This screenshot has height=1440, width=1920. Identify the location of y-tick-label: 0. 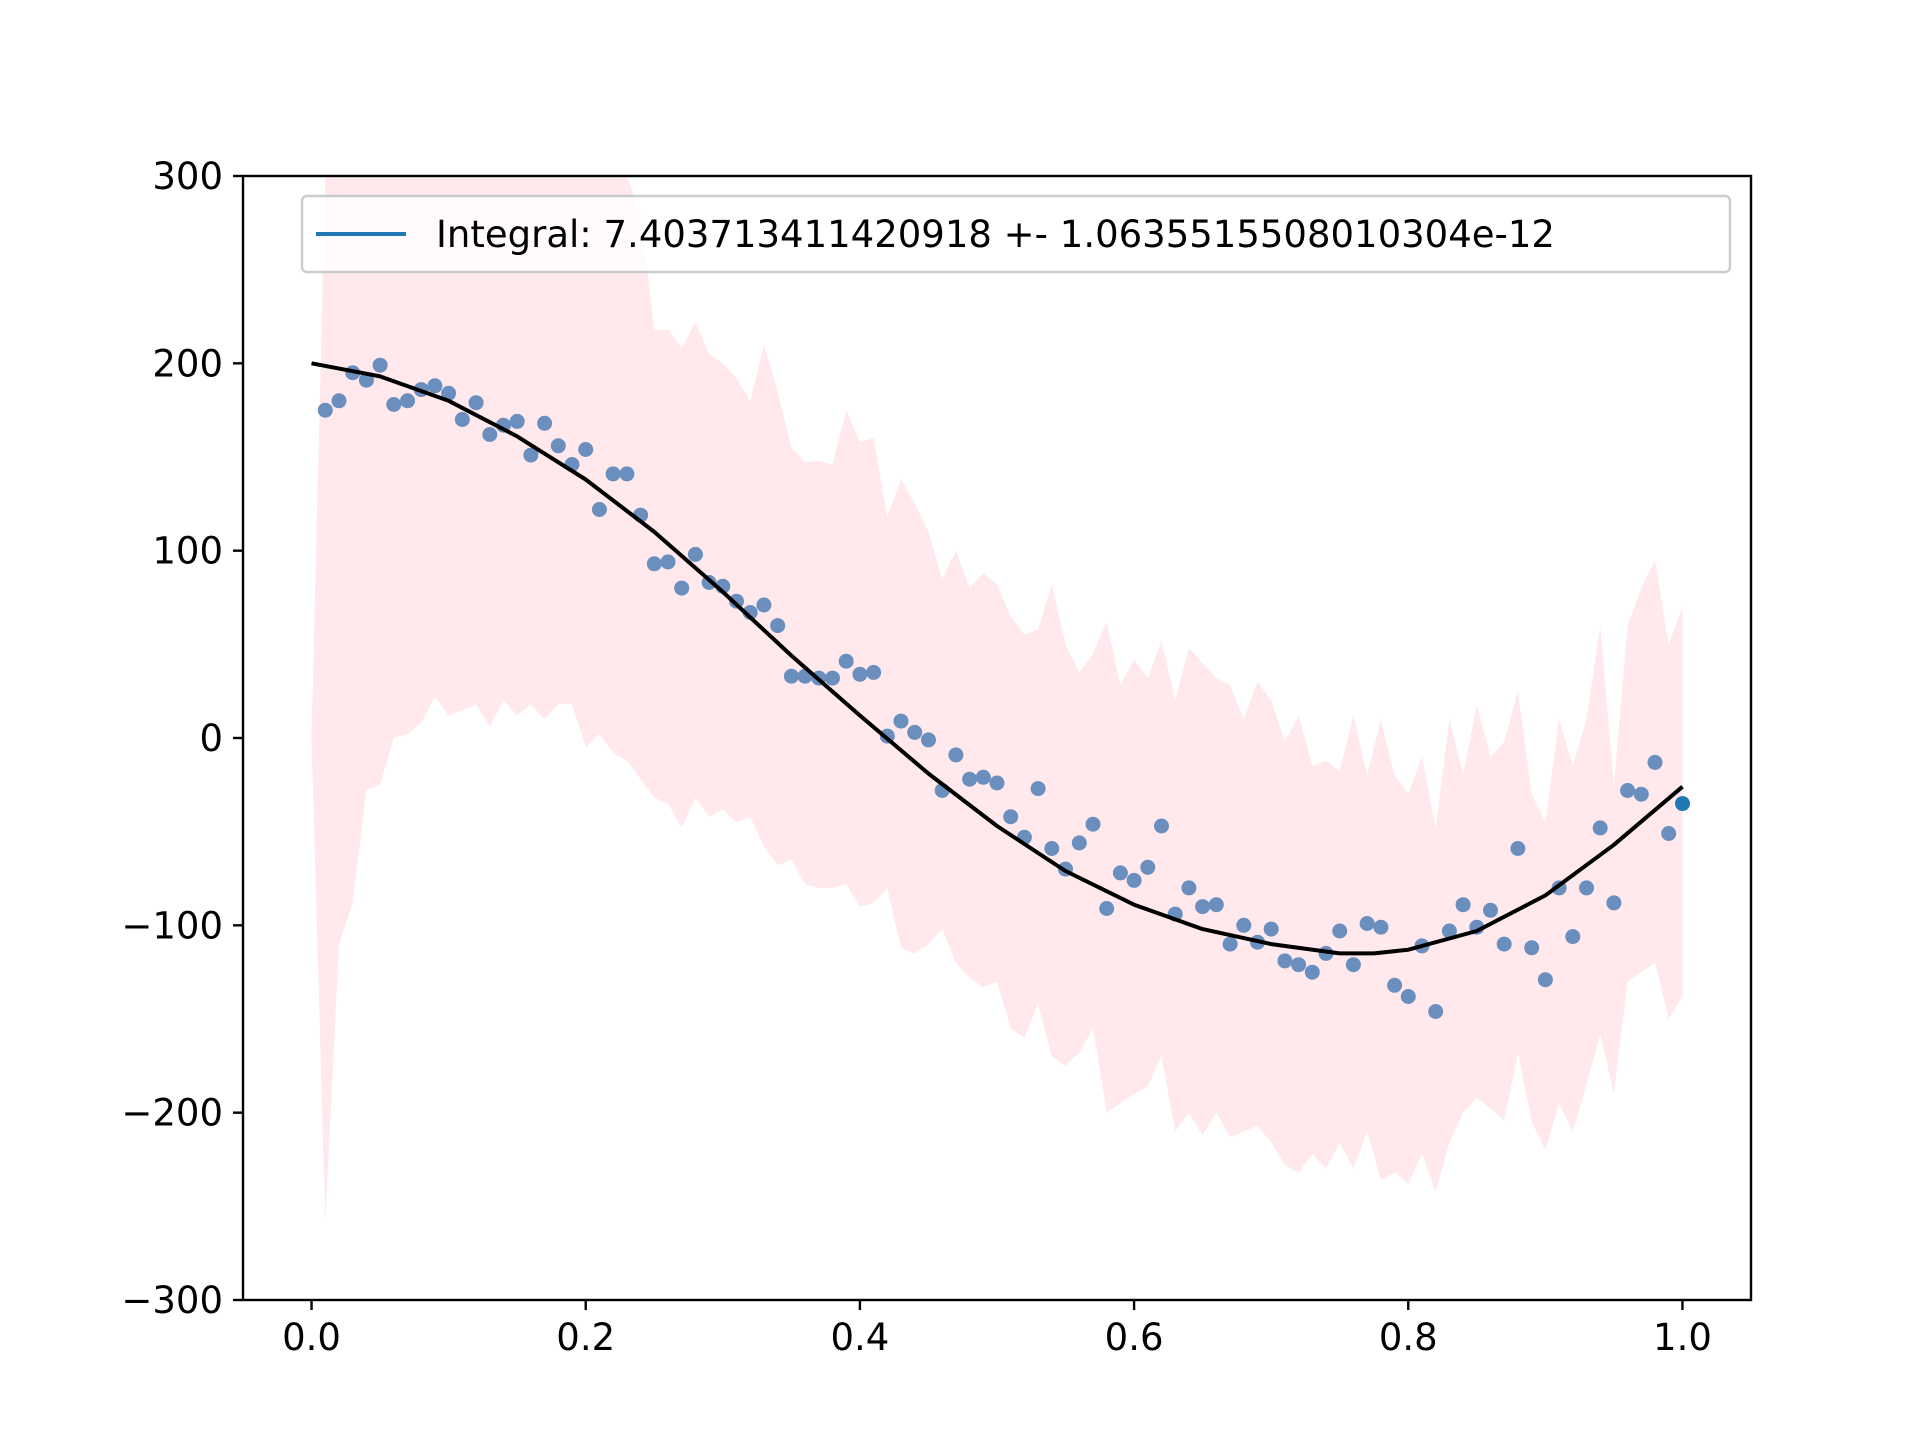
(211, 738).